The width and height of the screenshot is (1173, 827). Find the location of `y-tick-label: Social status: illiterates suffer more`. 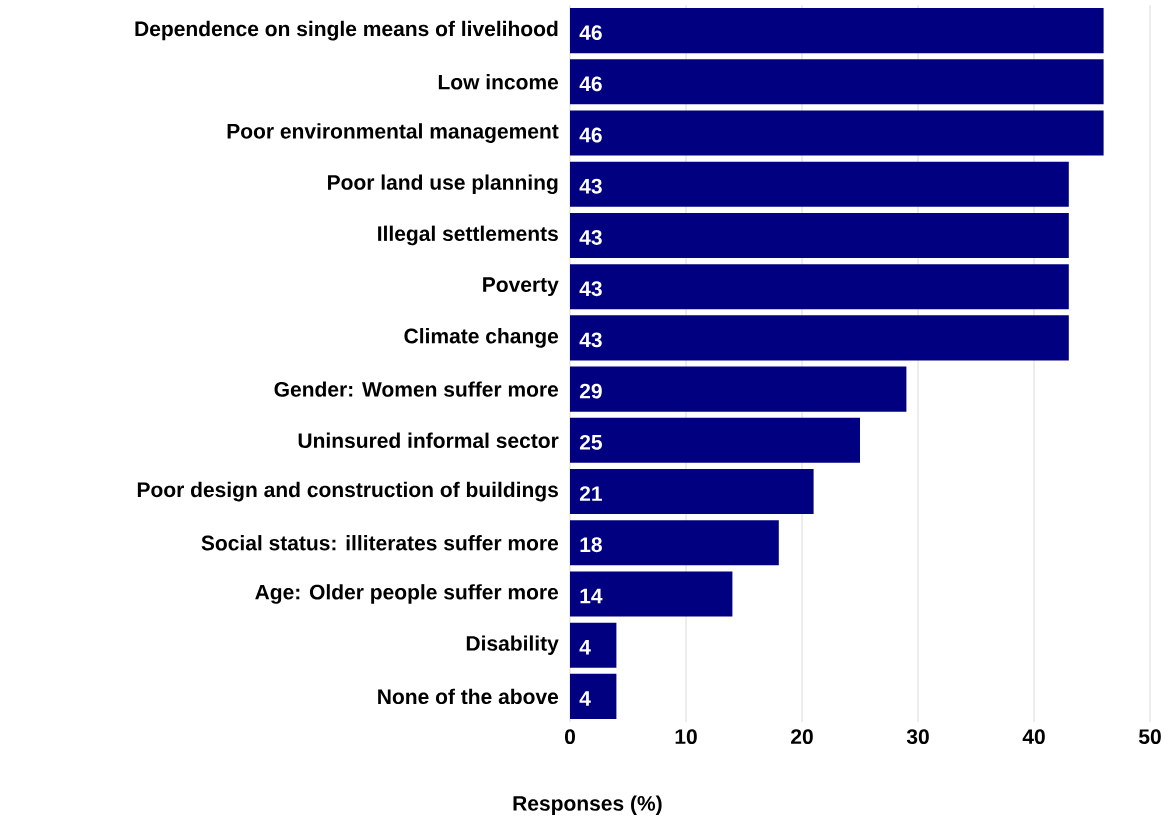

y-tick-label: Social status: illiterates suffer more is located at coordinates (380, 543).